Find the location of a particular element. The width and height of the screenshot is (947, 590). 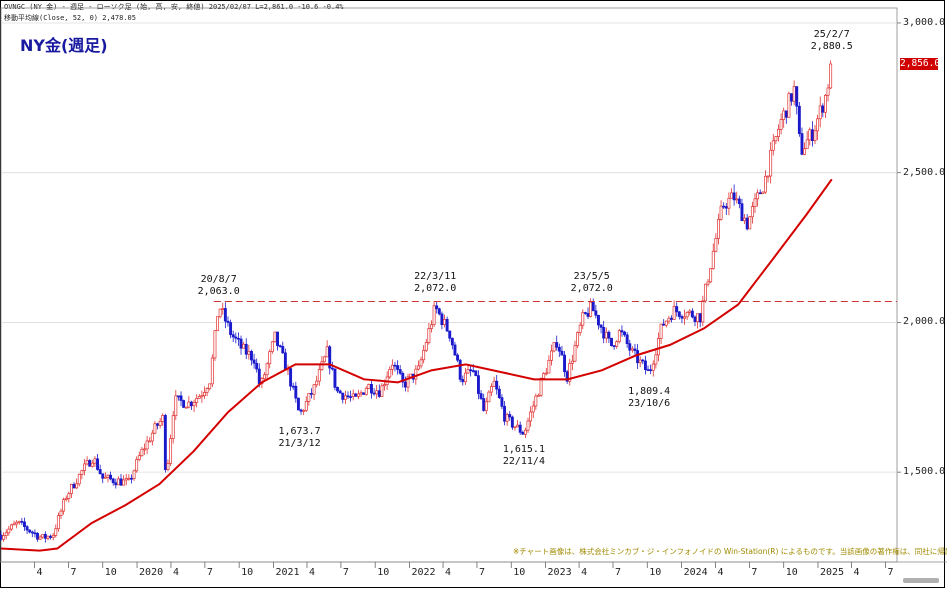

annotation-line-2: 23/10/6 is located at coordinates (649, 403).